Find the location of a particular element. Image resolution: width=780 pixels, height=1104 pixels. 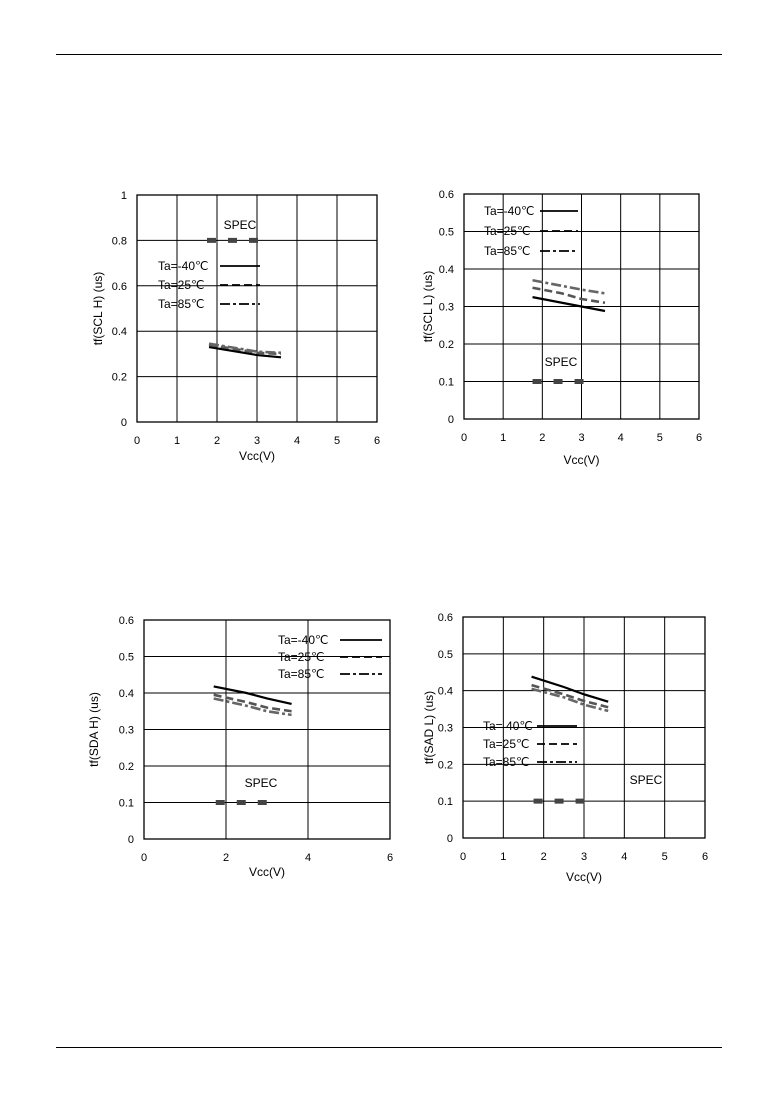

y-tick-label: 0.8 is located at coordinates (119, 241).